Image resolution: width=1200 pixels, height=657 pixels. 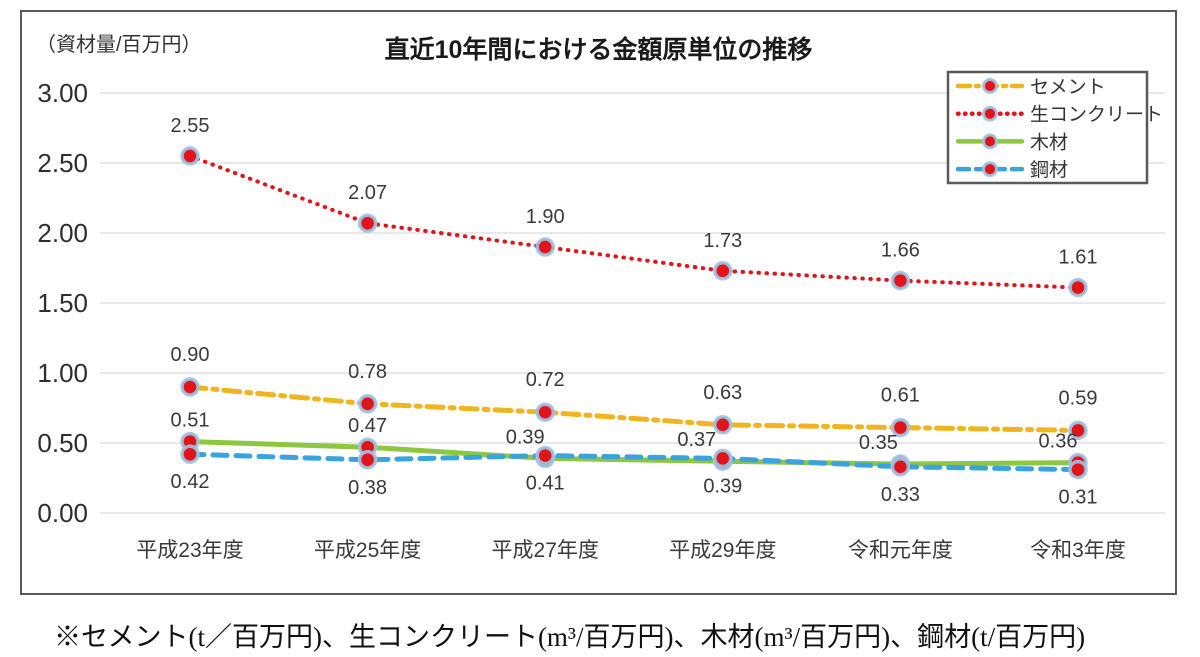 I want to click on data-label-steel: 0.31, so click(x=1078, y=498).